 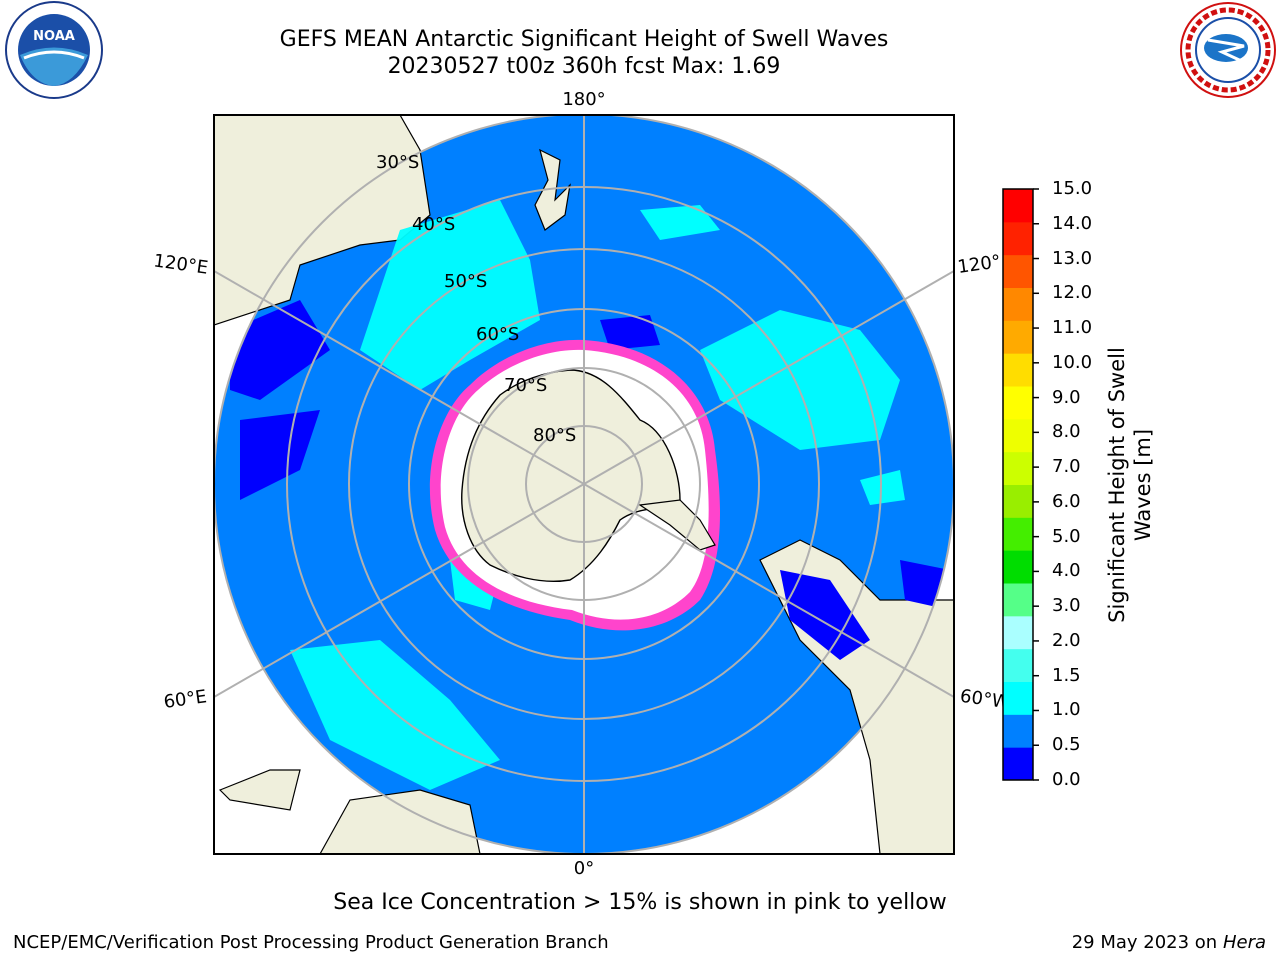 I want to click on machine-name: Hera, so click(x=1244, y=942).